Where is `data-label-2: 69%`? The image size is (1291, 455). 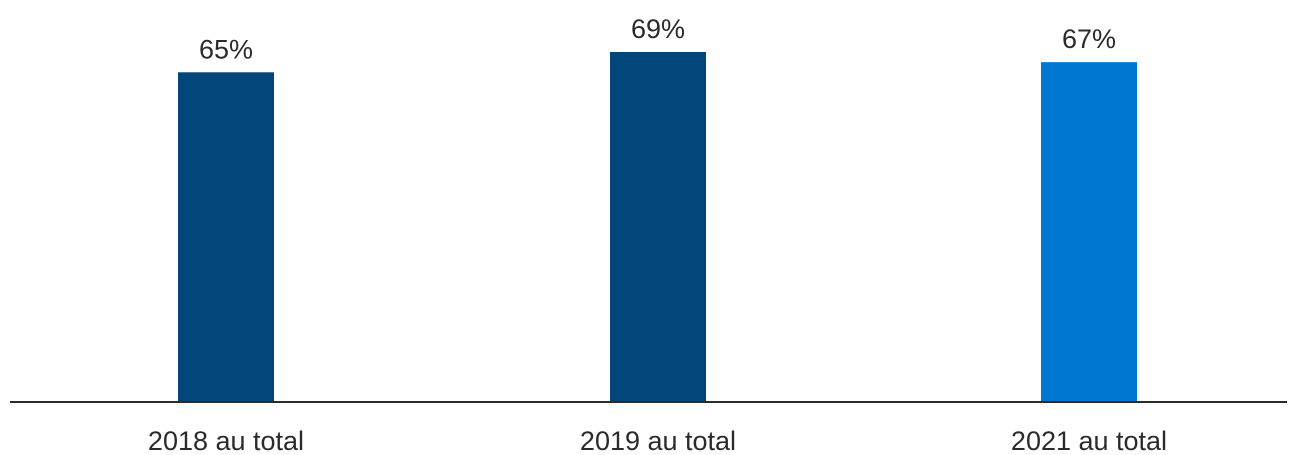 data-label-2: 69% is located at coordinates (658, 29).